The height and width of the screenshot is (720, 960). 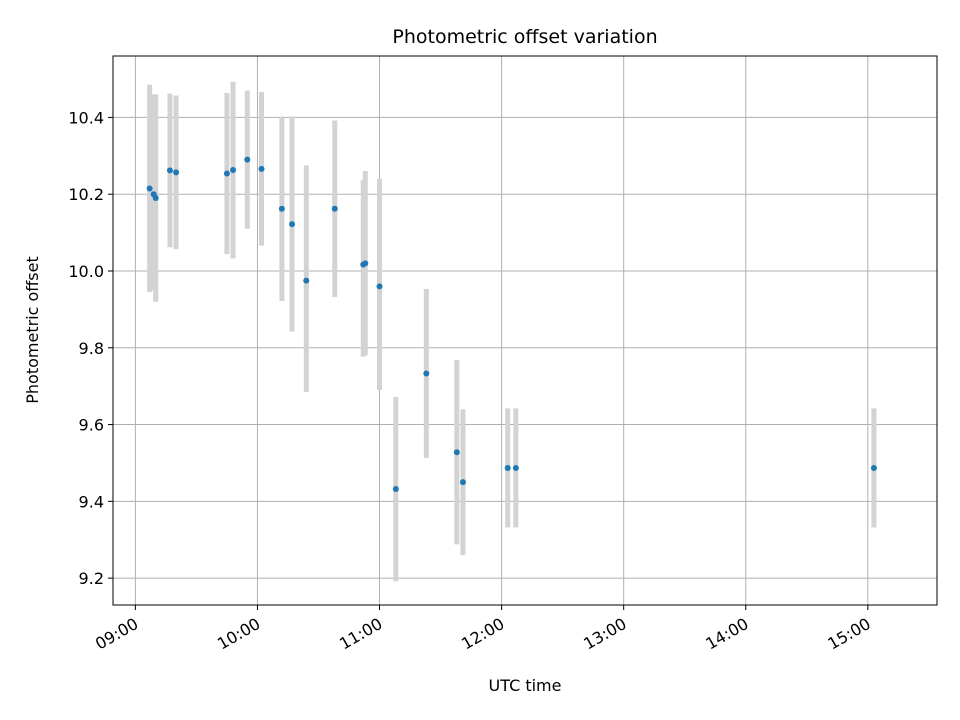 I want to click on y-tick-label: 10.4, so click(x=86, y=117).